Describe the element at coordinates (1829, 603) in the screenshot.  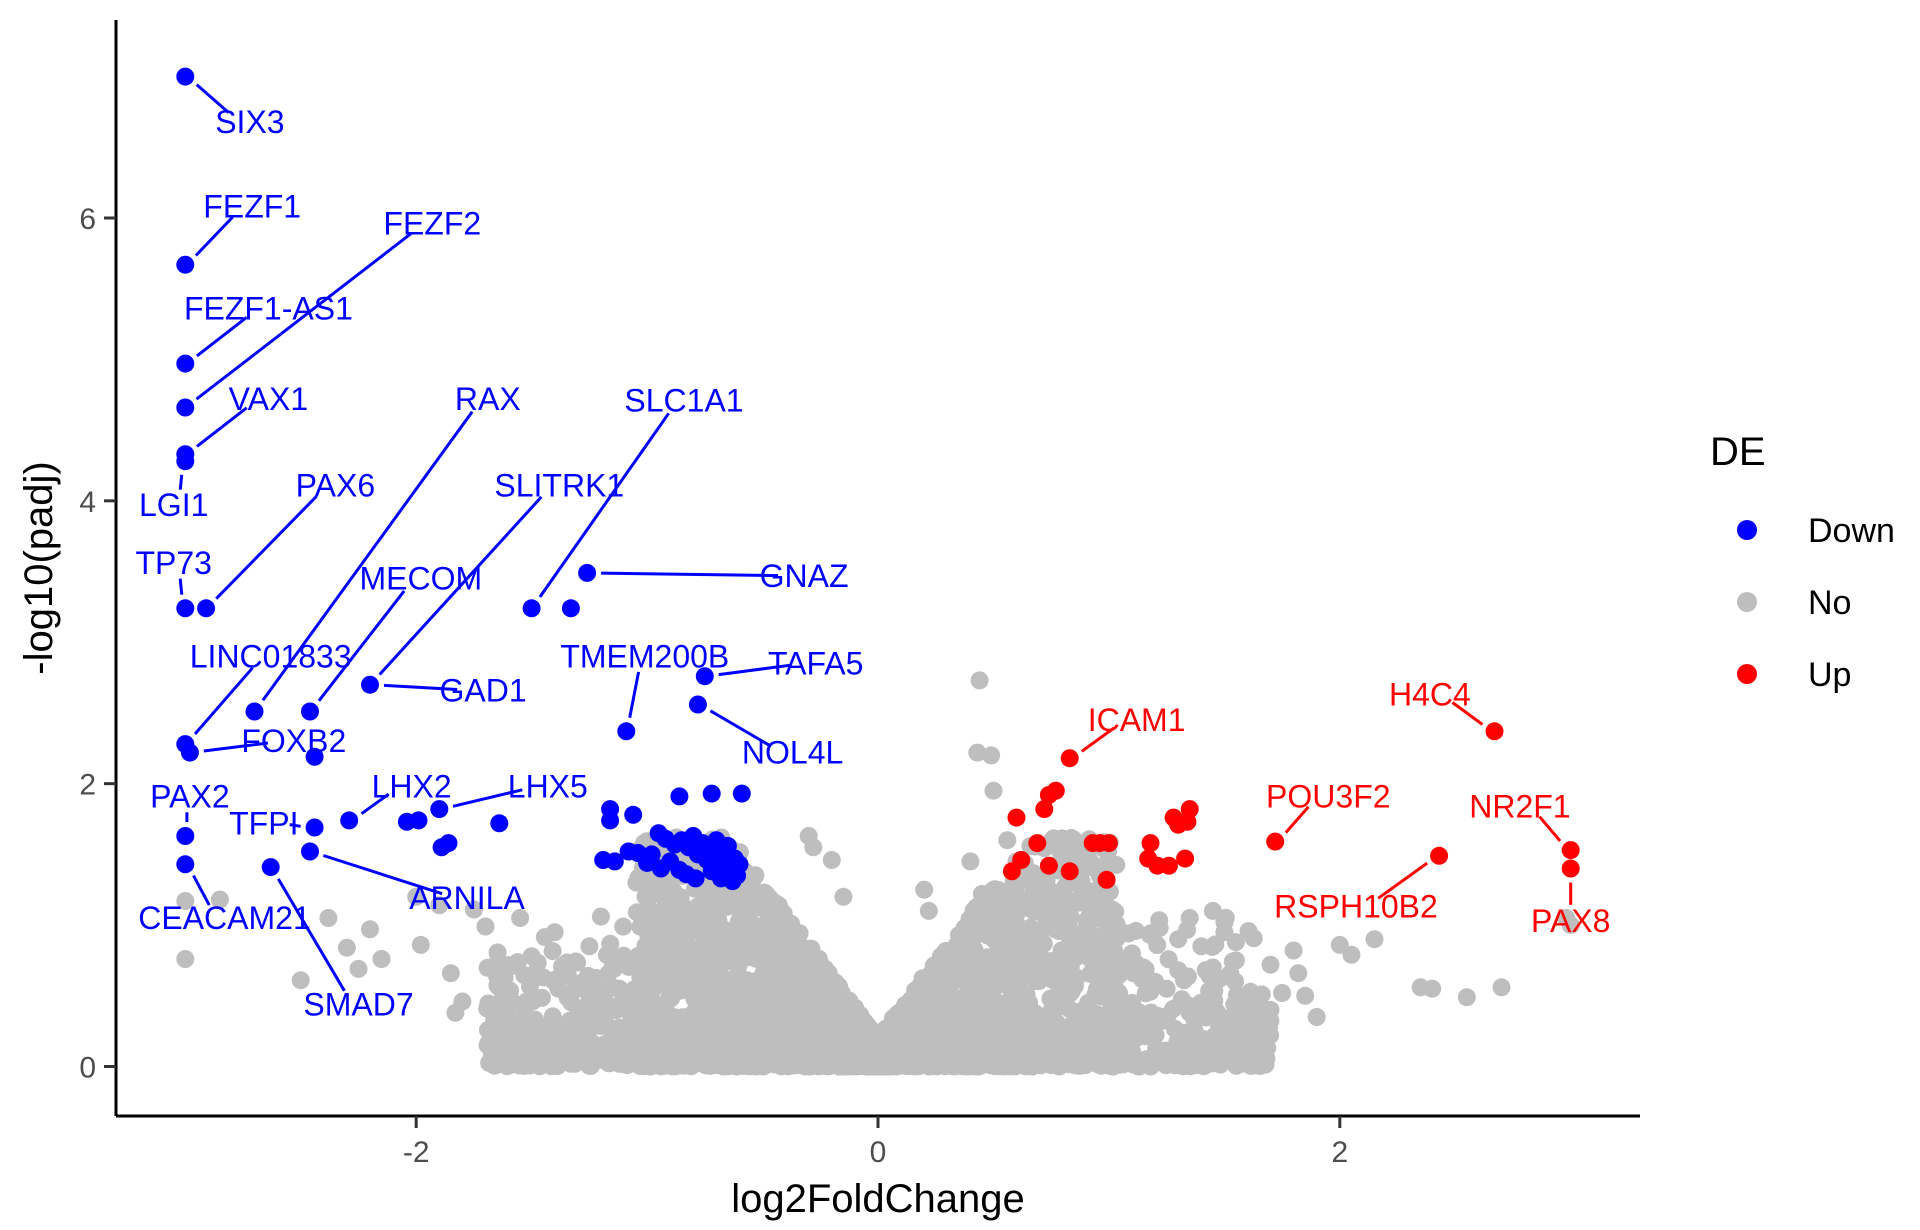
I see `legend-label-no: No` at that location.